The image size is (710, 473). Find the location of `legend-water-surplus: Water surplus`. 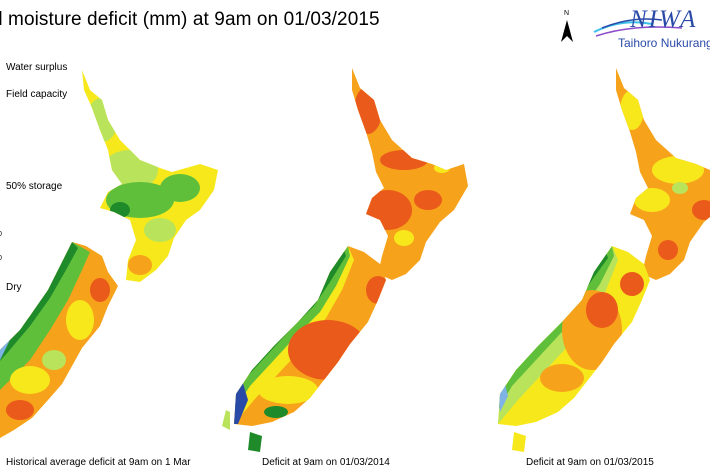

legend-water-surplus: Water surplus is located at coordinates (37, 67).